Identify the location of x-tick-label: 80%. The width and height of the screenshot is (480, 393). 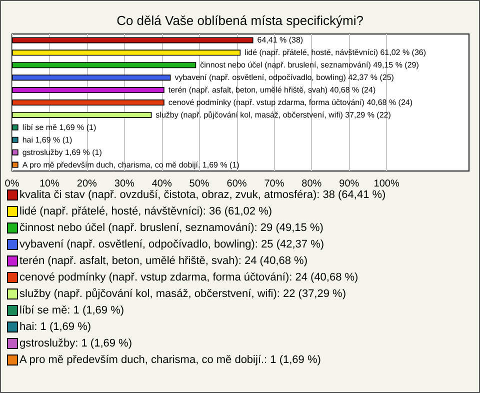
(312, 184).